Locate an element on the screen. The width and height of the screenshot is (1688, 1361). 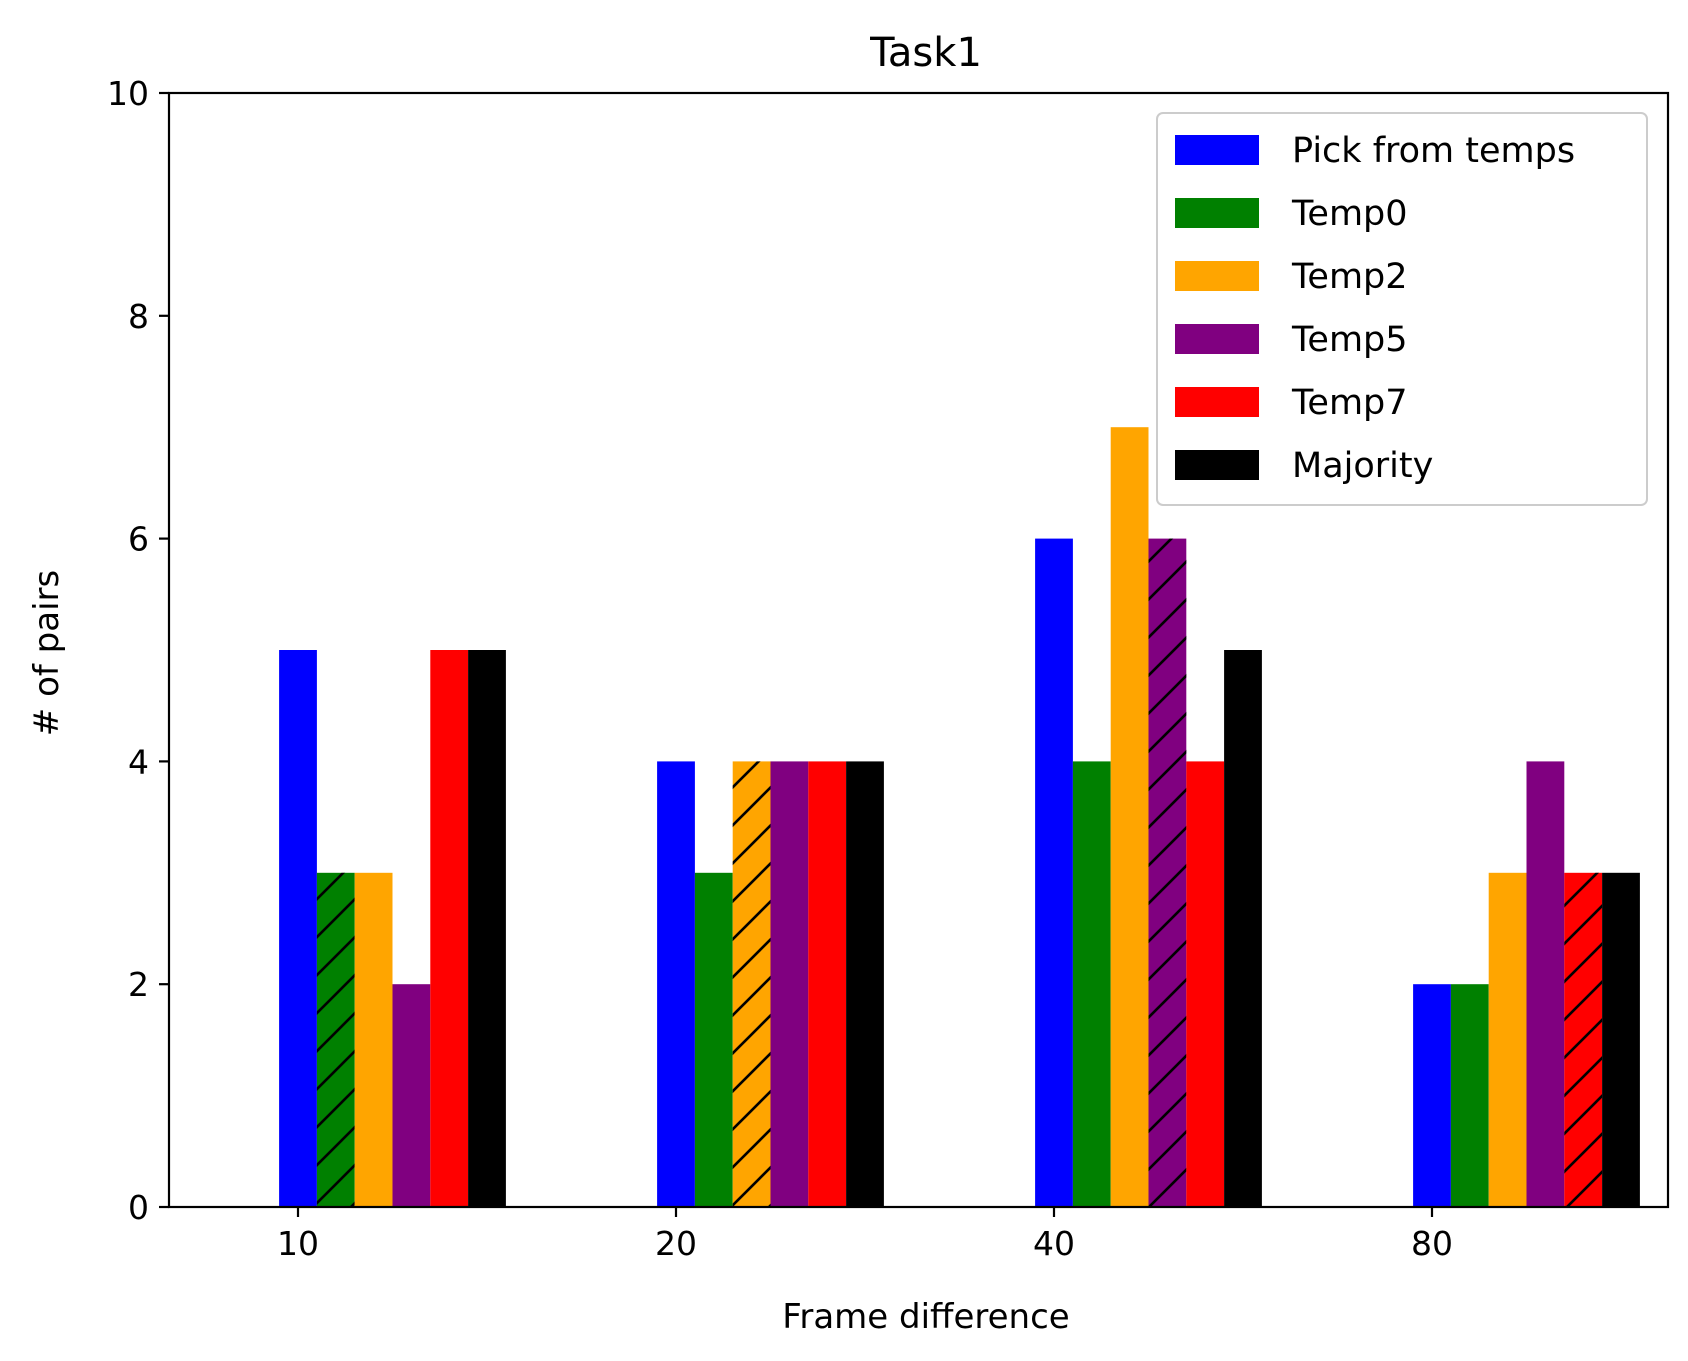
y-tick-label: 4 is located at coordinates (138, 761).